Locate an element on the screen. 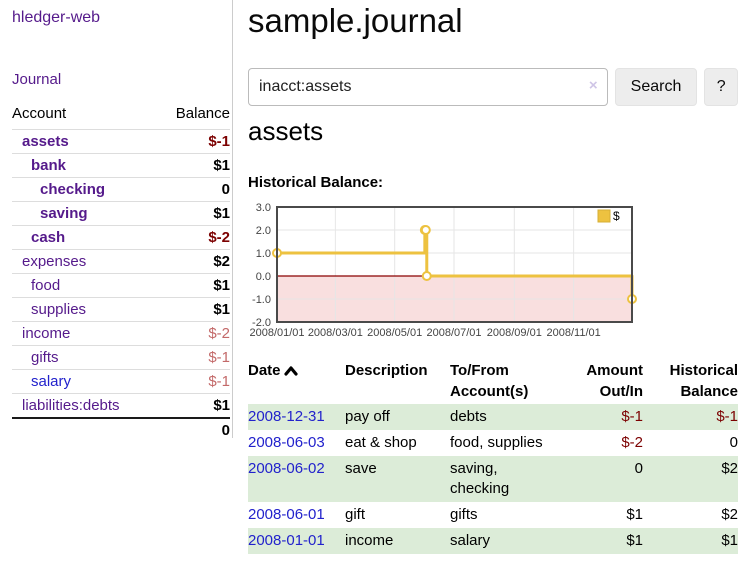 The width and height of the screenshot is (742, 582). register-row: 2008-06-01 gift gifts $1 $2 is located at coordinates (493, 515).